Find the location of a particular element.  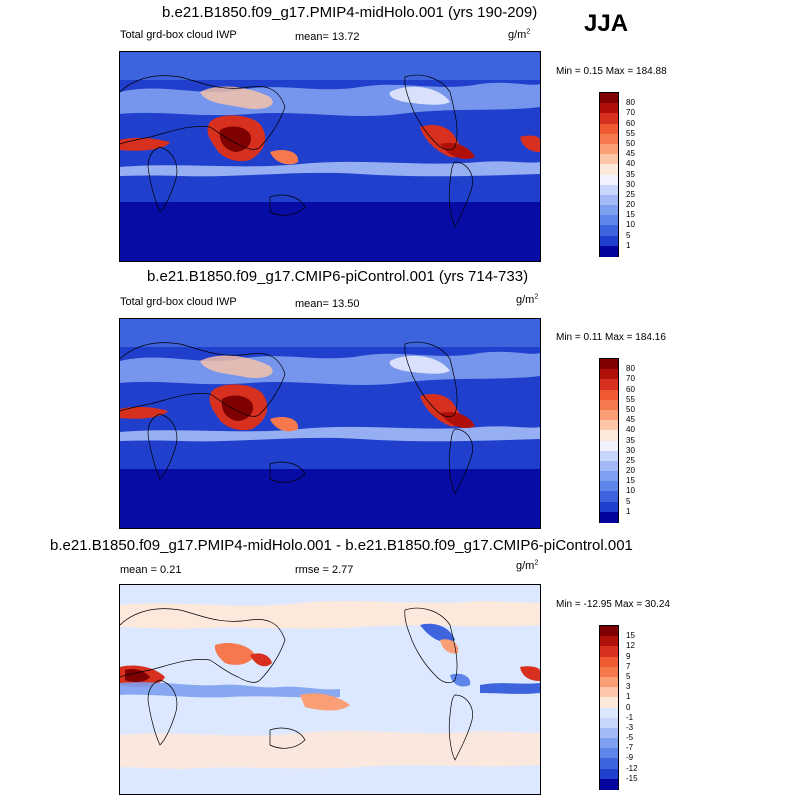

colorbar-label: -1 is located at coordinates (630, 717).